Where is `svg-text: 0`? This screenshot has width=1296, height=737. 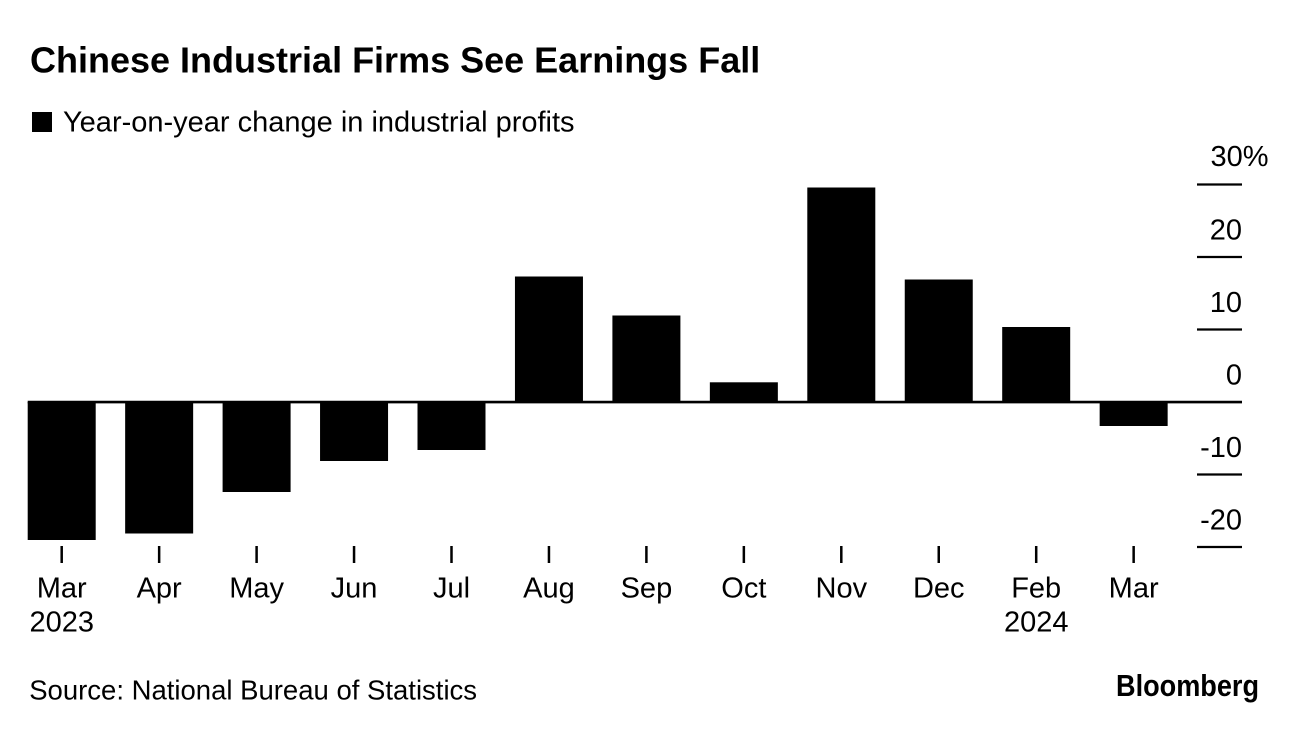 svg-text: 0 is located at coordinates (1234, 376).